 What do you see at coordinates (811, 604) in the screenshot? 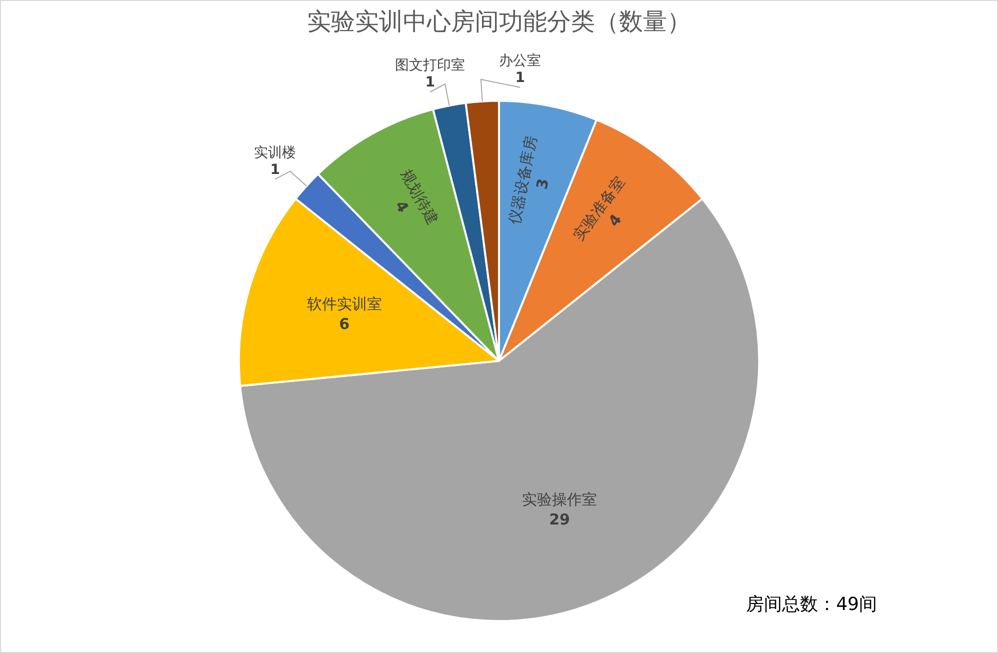
I see `text: 房间总数：49间` at bounding box center [811, 604].